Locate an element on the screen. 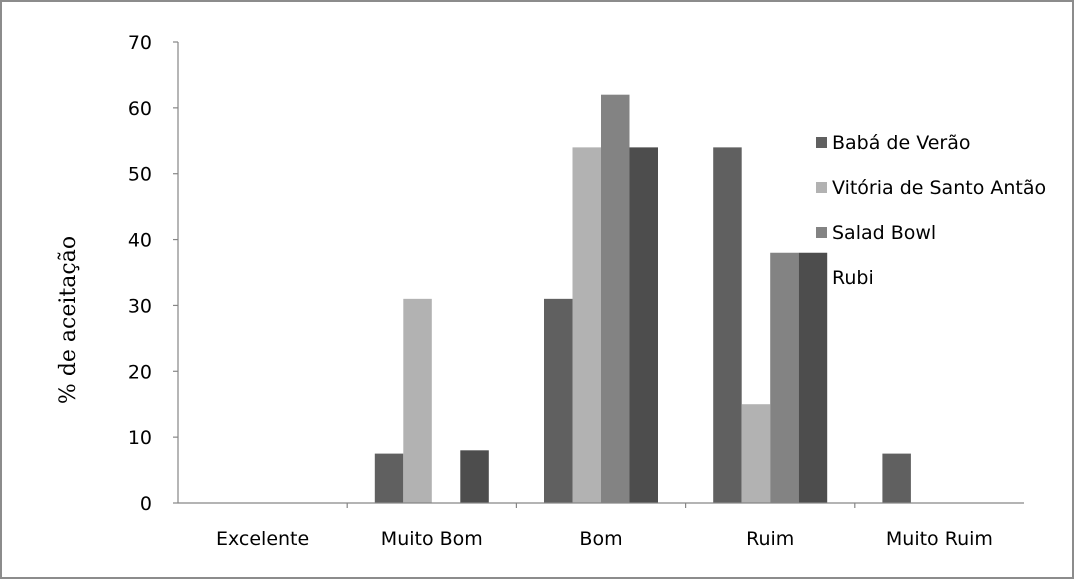  x-tick-label: Muito Ruim is located at coordinates (939, 539).